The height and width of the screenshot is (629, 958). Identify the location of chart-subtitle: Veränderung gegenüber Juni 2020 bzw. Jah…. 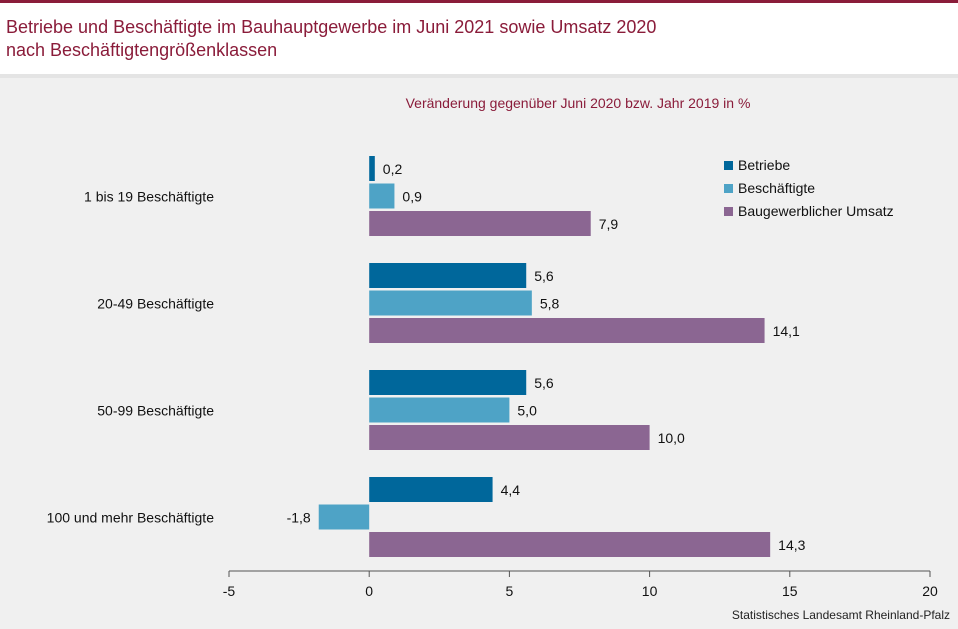
(578, 103).